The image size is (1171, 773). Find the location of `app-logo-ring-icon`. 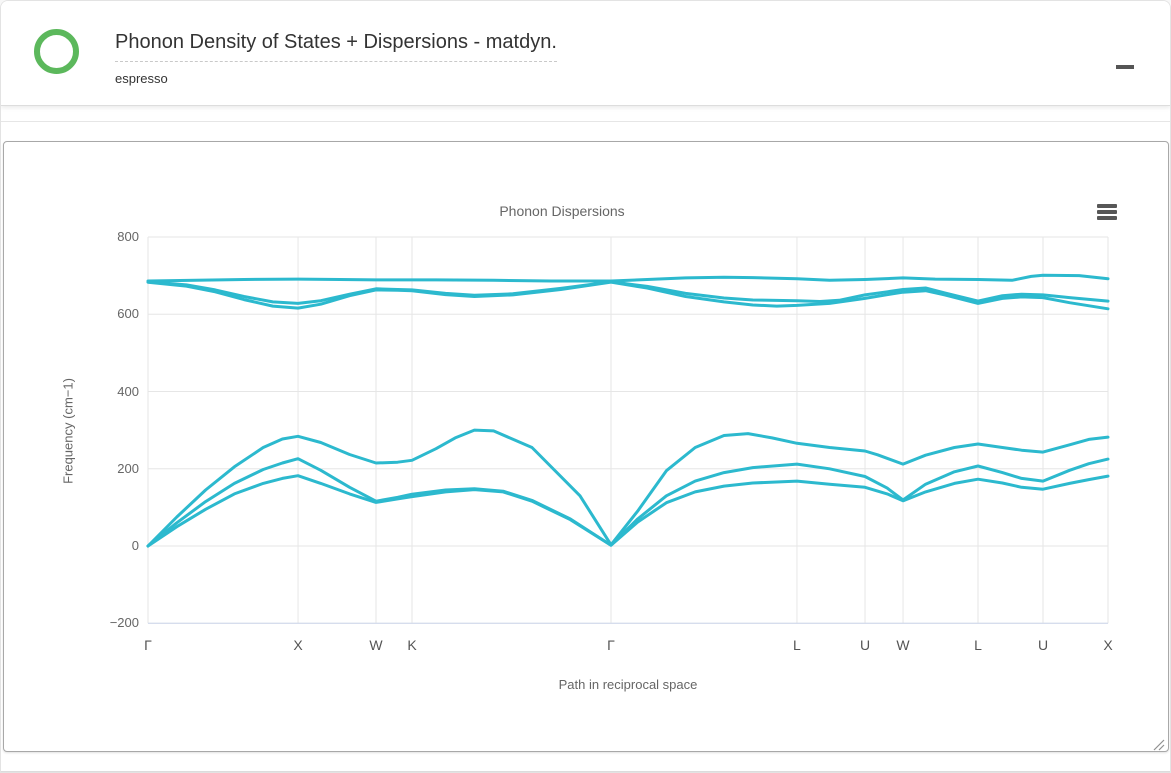

app-logo-ring-icon is located at coordinates (56, 51).